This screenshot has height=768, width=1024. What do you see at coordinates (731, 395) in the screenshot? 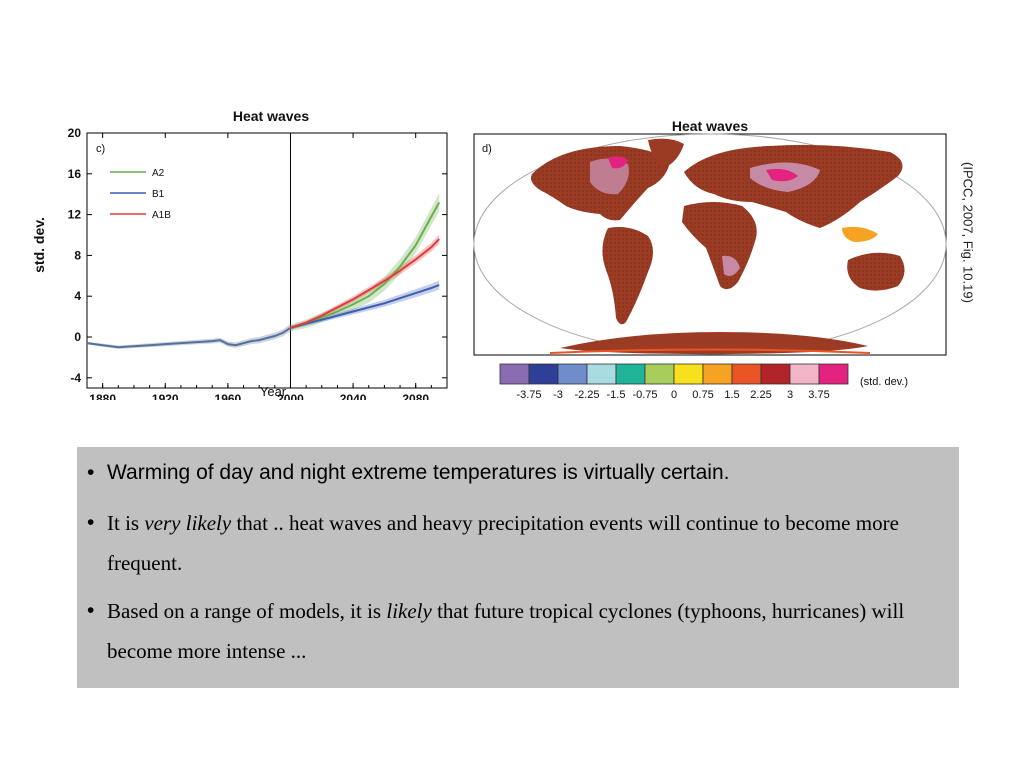
I see `colorbar-tick-label: 1.5` at bounding box center [731, 395].